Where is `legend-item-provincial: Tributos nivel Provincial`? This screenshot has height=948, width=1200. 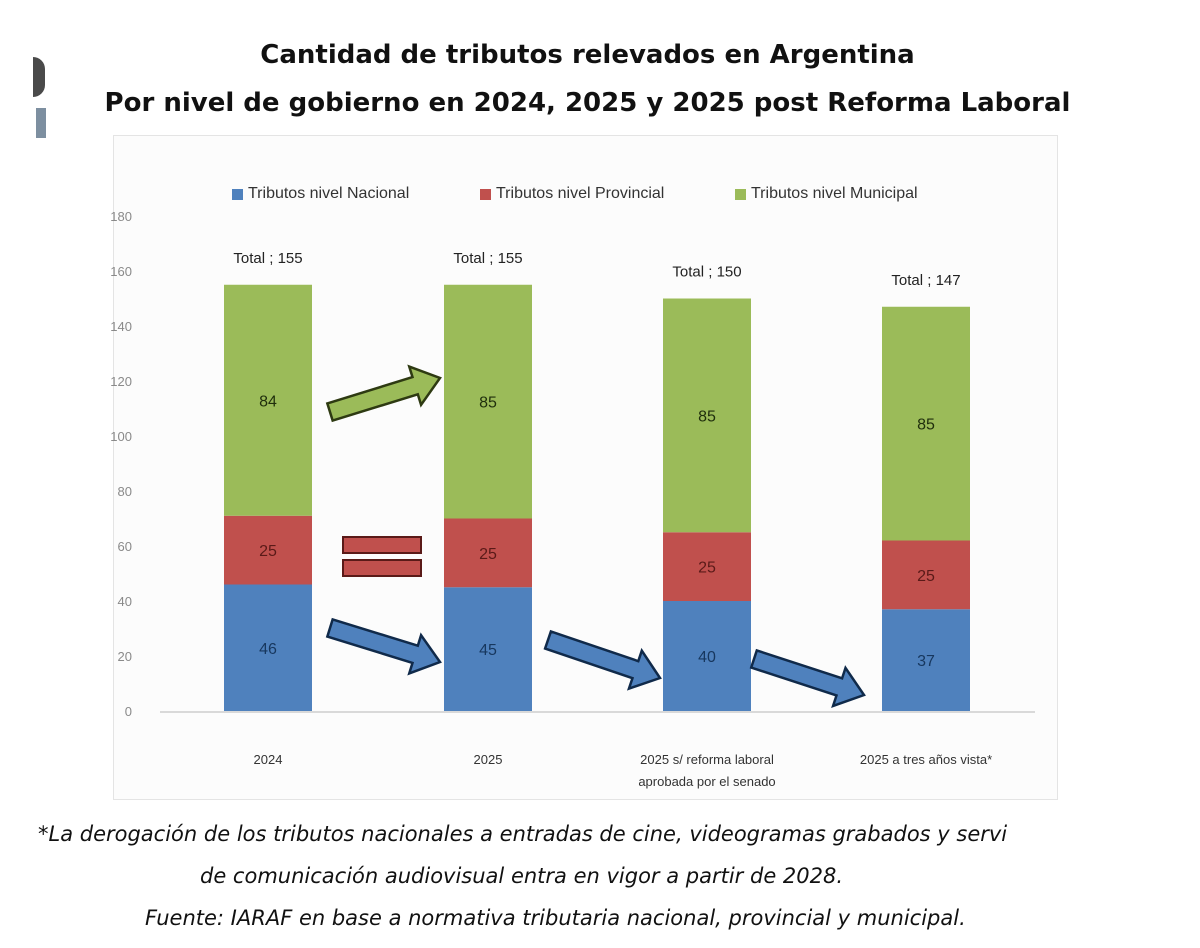 legend-item-provincial: Tributos nivel Provincial is located at coordinates (572, 194).